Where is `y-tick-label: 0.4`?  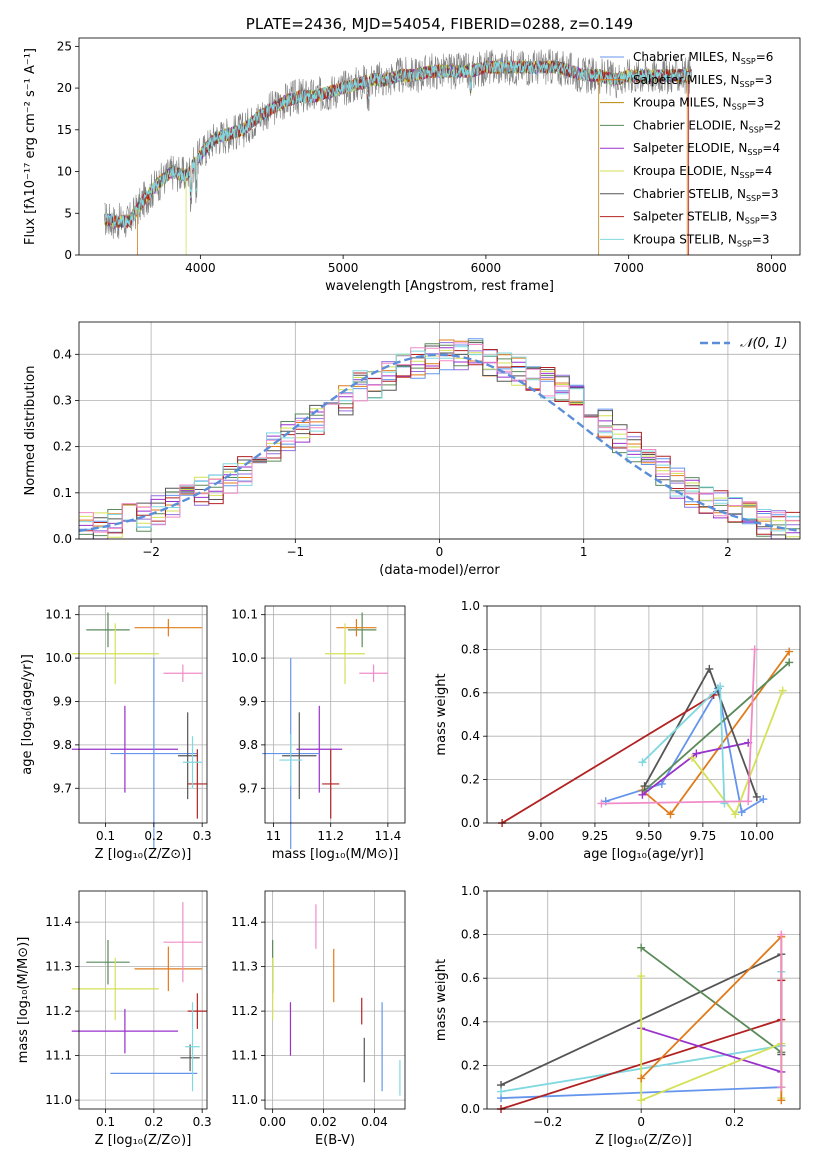 y-tick-label: 0.4 is located at coordinates (470, 1022).